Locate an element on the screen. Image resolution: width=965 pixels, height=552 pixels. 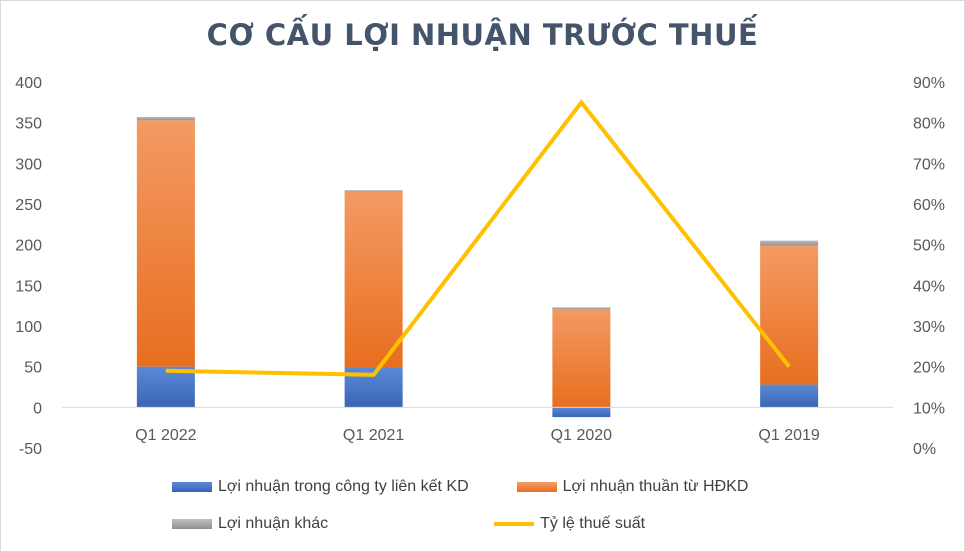
chart-title: CƠ CẤU LỢI NHUẬN TRƯỚC THUẾ is located at coordinates (482, 35).